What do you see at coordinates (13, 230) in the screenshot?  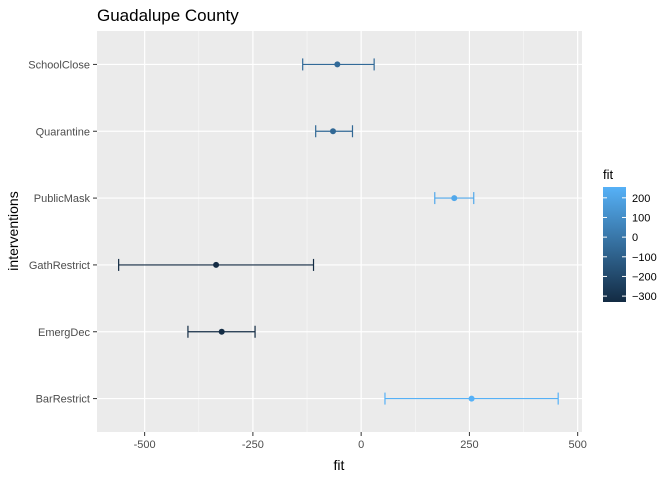 I see `y-axis-title: interventions` at bounding box center [13, 230].